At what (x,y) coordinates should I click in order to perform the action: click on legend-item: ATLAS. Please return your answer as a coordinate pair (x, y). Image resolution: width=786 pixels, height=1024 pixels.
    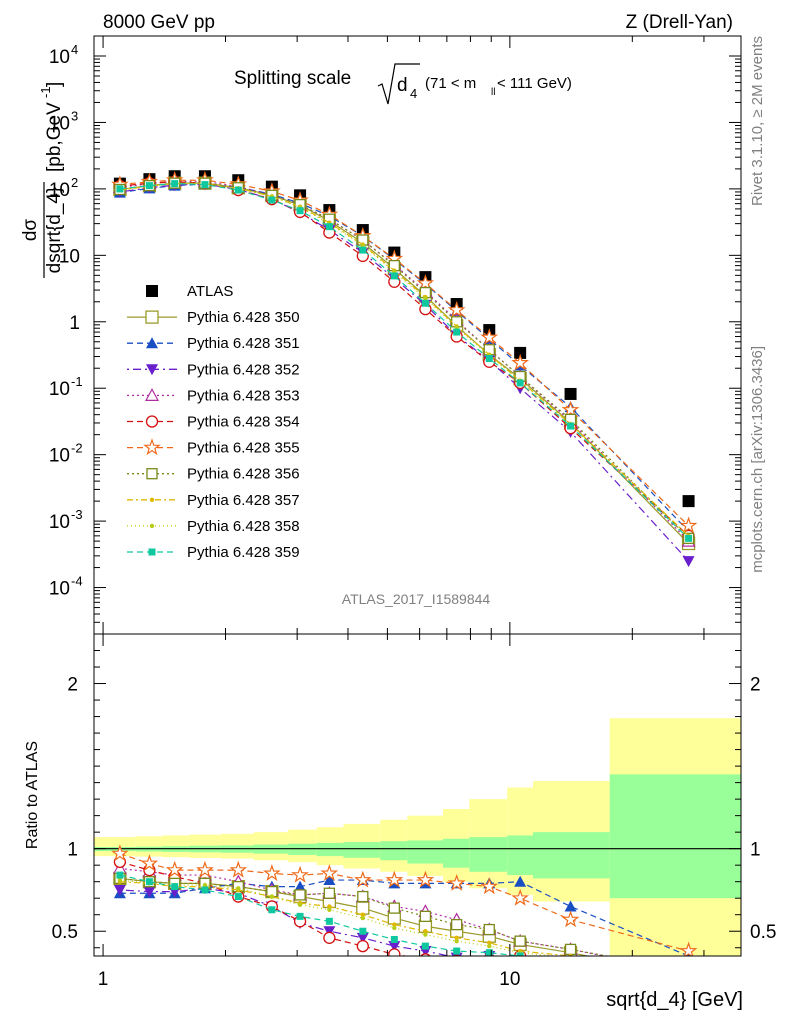
    Looking at the image, I should click on (189, 291).